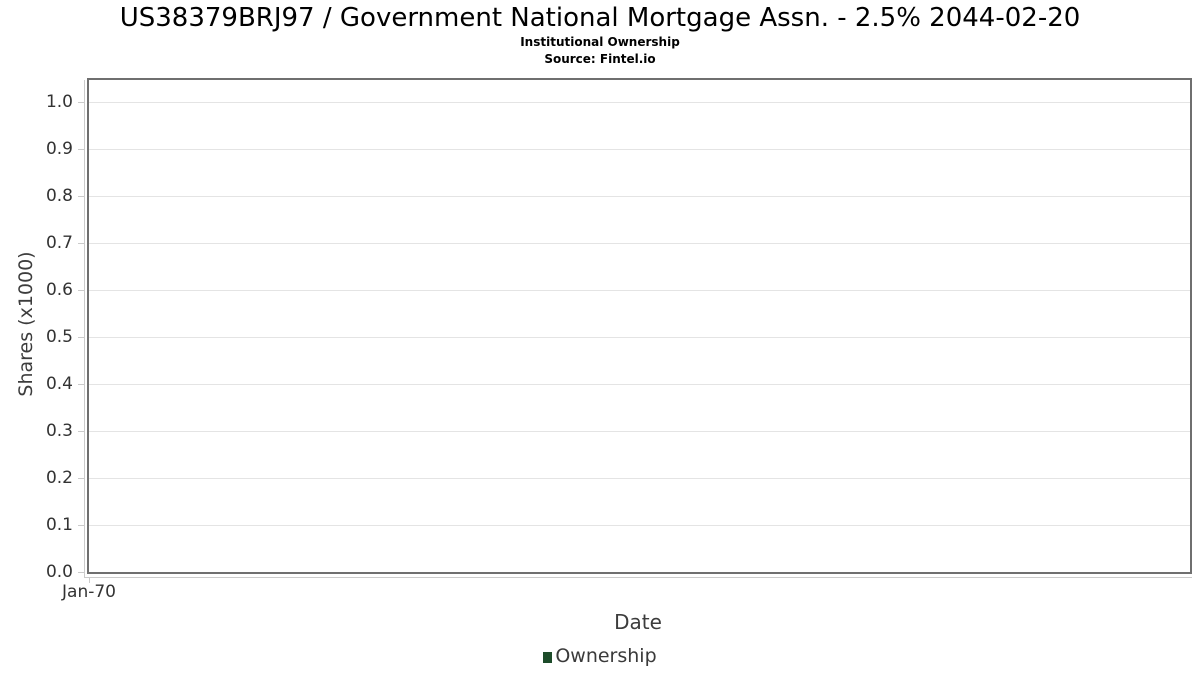  I want to click on legend-series-marker-icon, so click(548, 657).